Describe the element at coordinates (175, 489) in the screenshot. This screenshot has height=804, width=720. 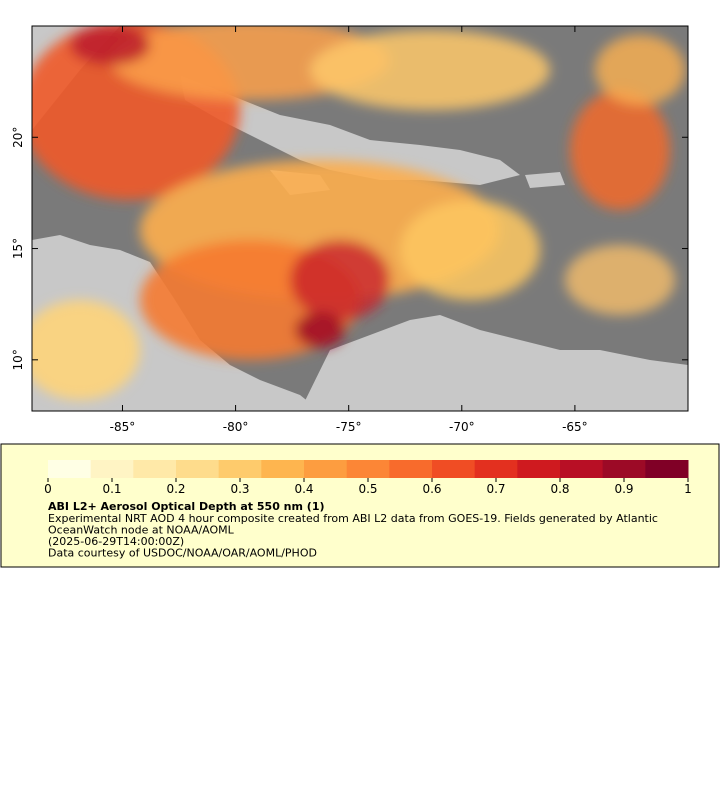
I see `colorbar-tick-label: 0.2` at that location.